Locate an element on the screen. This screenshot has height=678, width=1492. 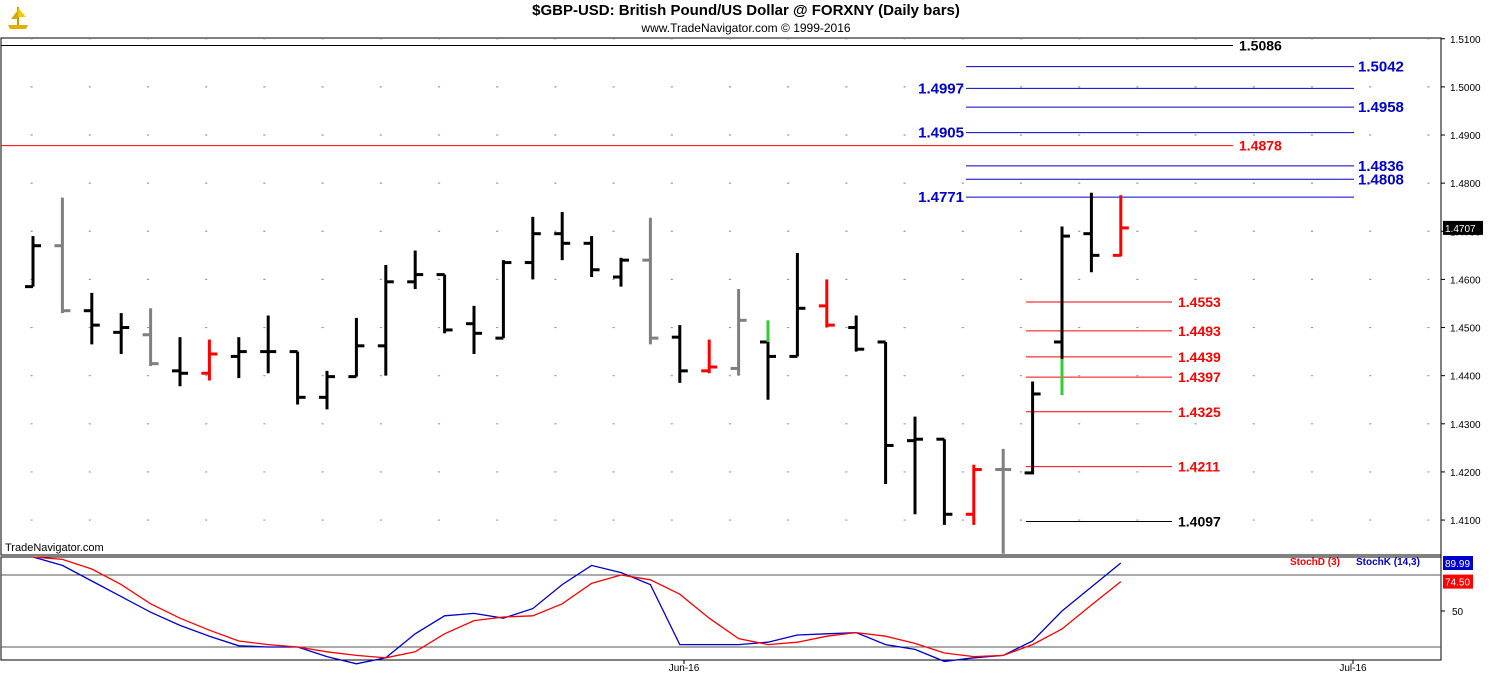
level-label: 1.4097 is located at coordinates (1199, 522).